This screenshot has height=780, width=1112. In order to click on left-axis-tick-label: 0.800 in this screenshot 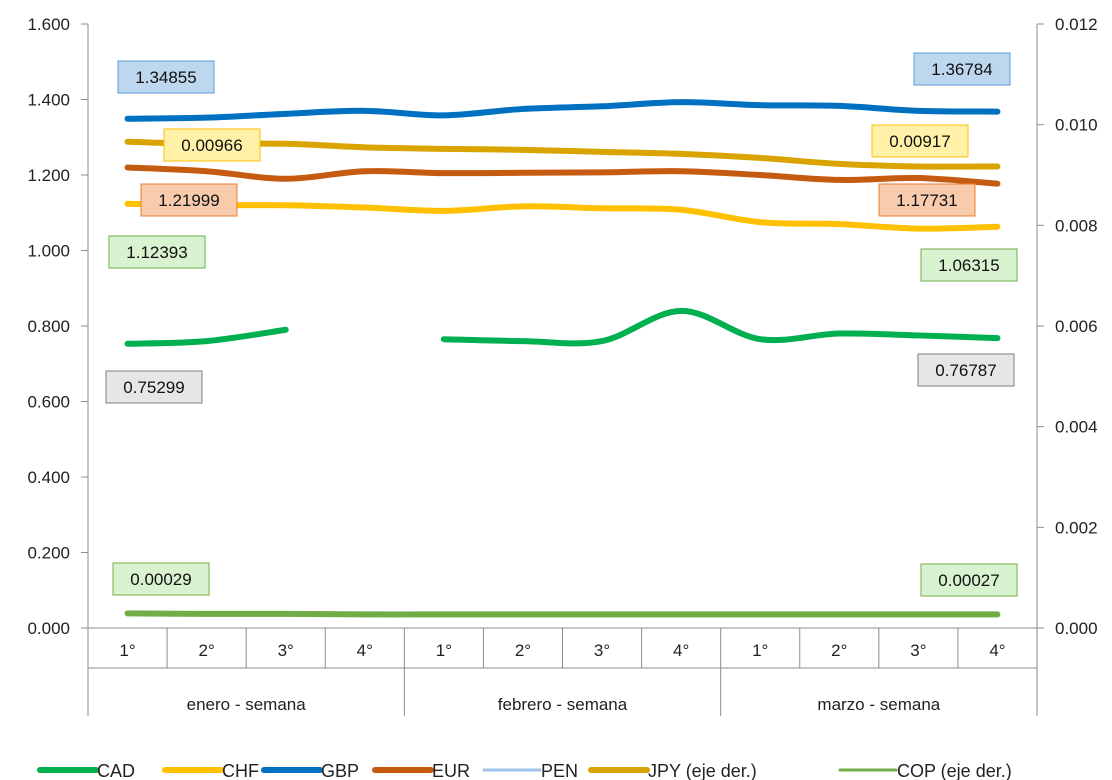, I will do `click(48, 326)`.